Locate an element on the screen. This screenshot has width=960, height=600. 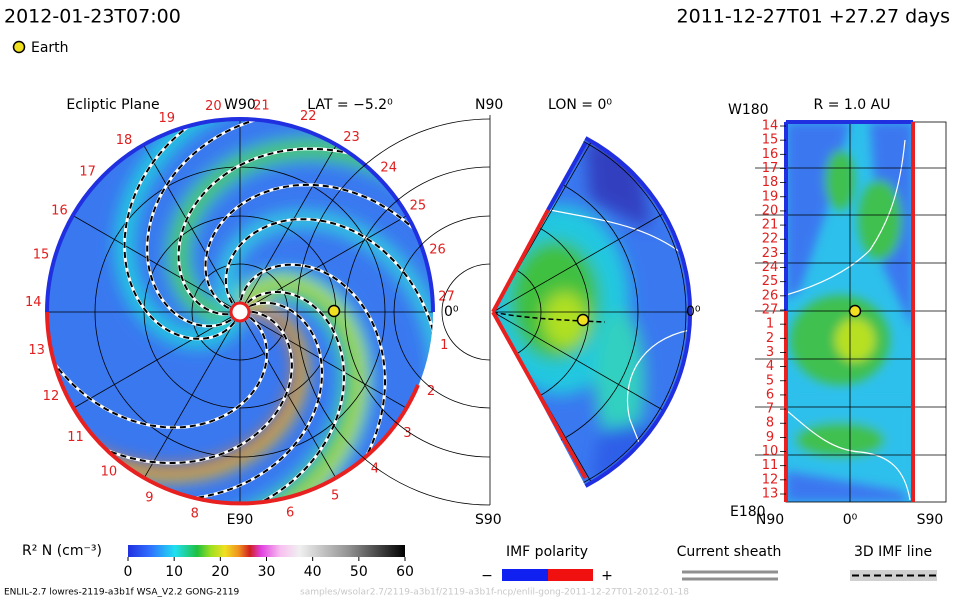
day-label: 14 is located at coordinates (33, 302).